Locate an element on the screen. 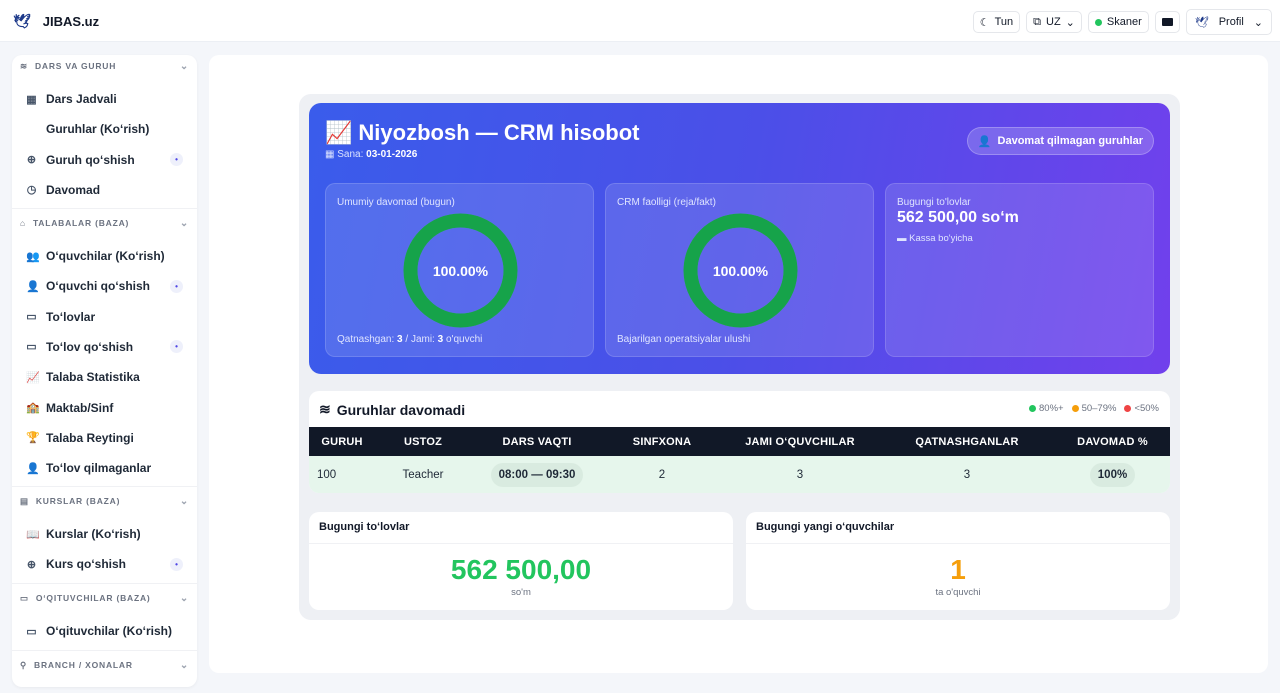 The image size is (1280, 693). sidebar-item: ▭ To‘lovlar is located at coordinates (61, 316).